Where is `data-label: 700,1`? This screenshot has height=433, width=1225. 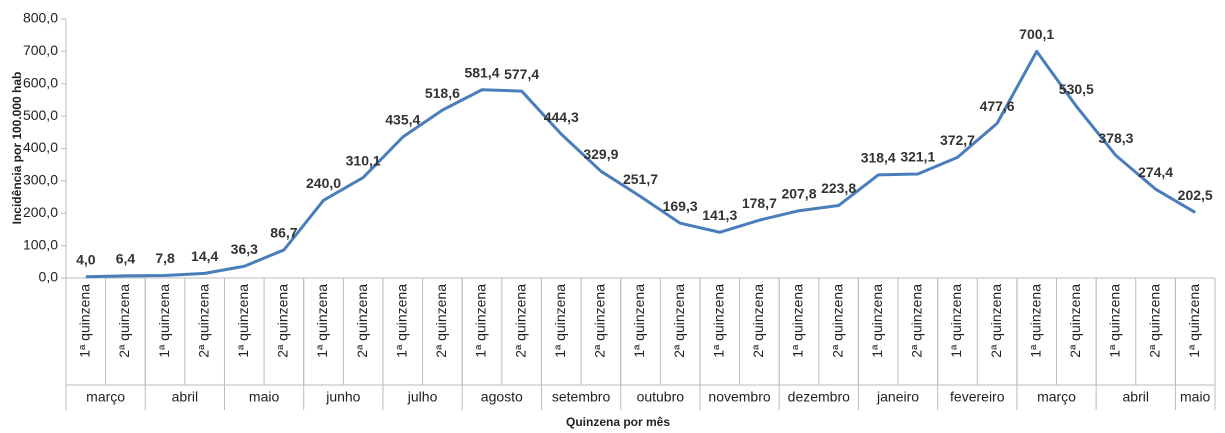 data-label: 700,1 is located at coordinates (1036, 34).